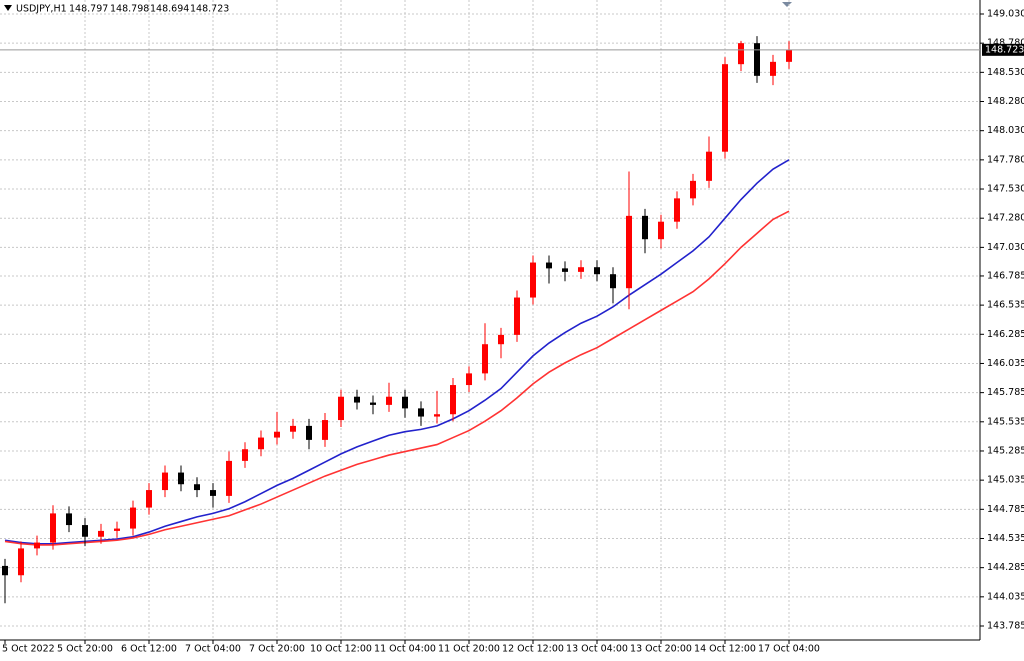 This screenshot has width=1024, height=661. What do you see at coordinates (1005, 72) in the screenshot?
I see `y-tick-label: 148.530` at bounding box center [1005, 72].